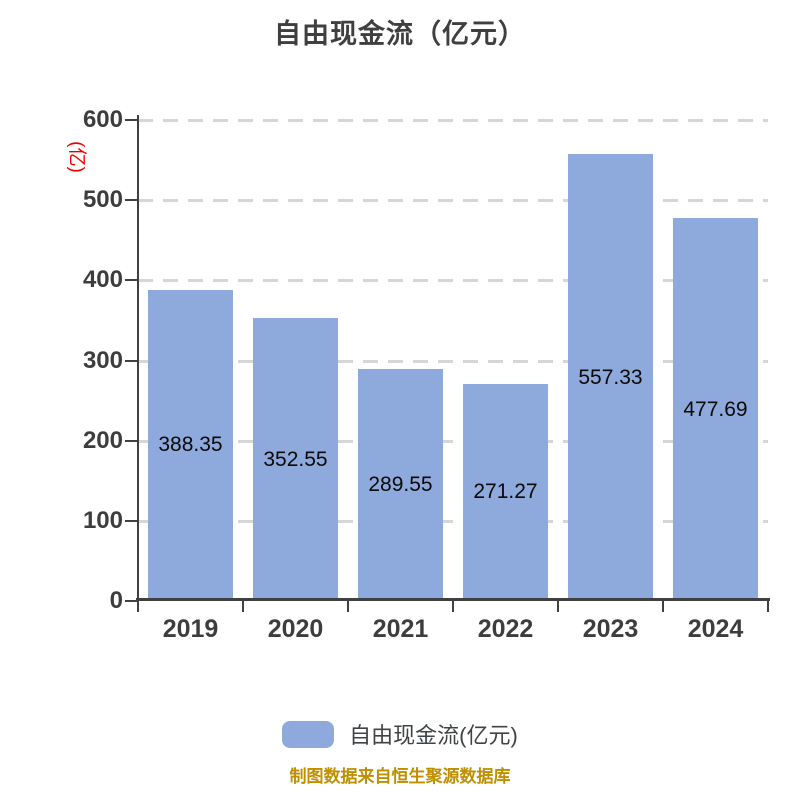 The image size is (800, 800). I want to click on legend-swatch, so click(308, 734).